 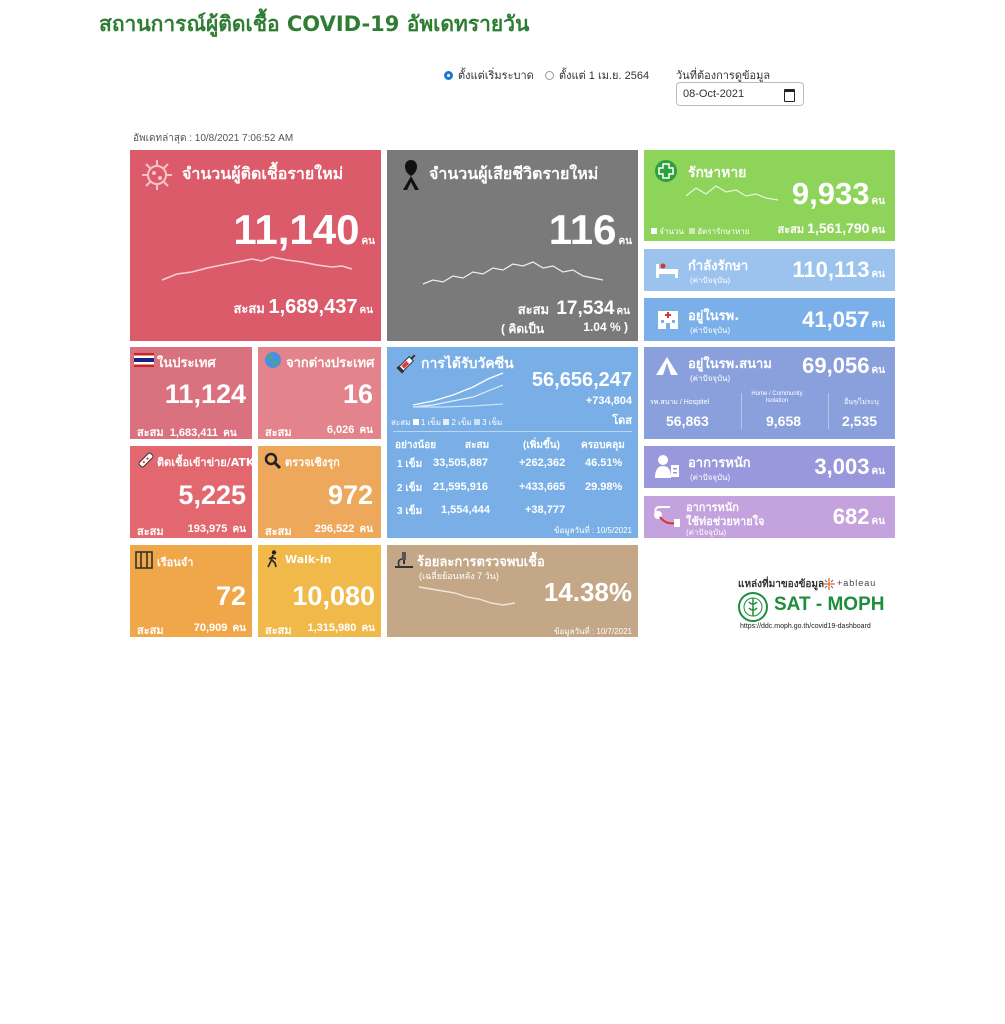 I want to click on new-cases-cumulative-value: 1,689,437, so click(x=313, y=307).